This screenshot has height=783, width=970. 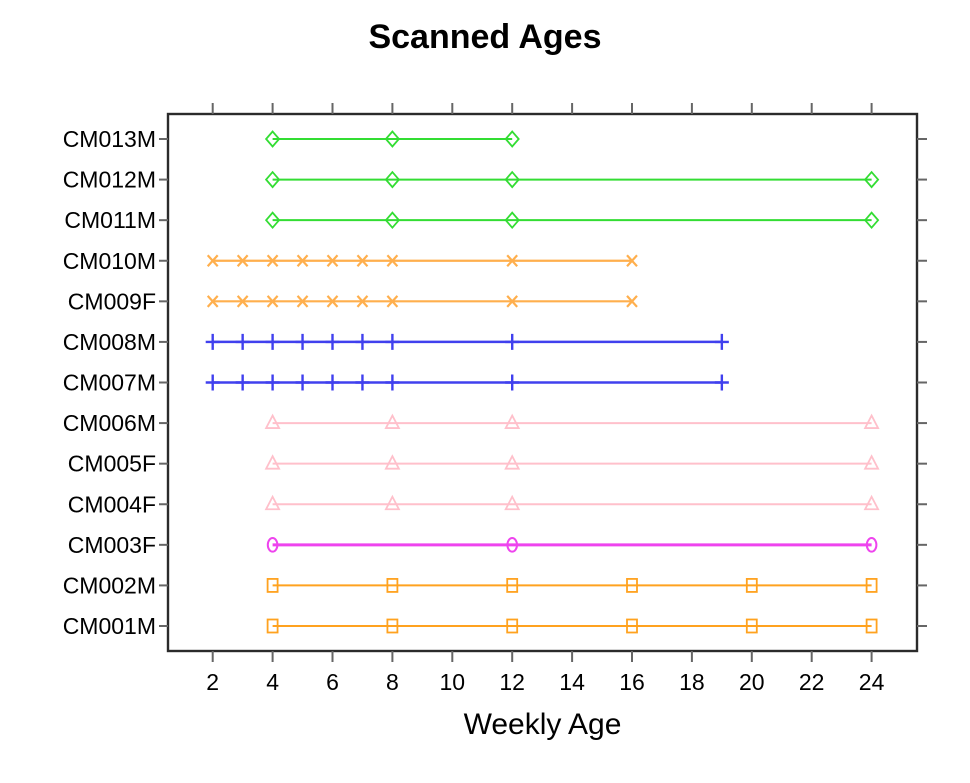 What do you see at coordinates (453, 682) in the screenshot?
I see `x-tick-label: 10` at bounding box center [453, 682].